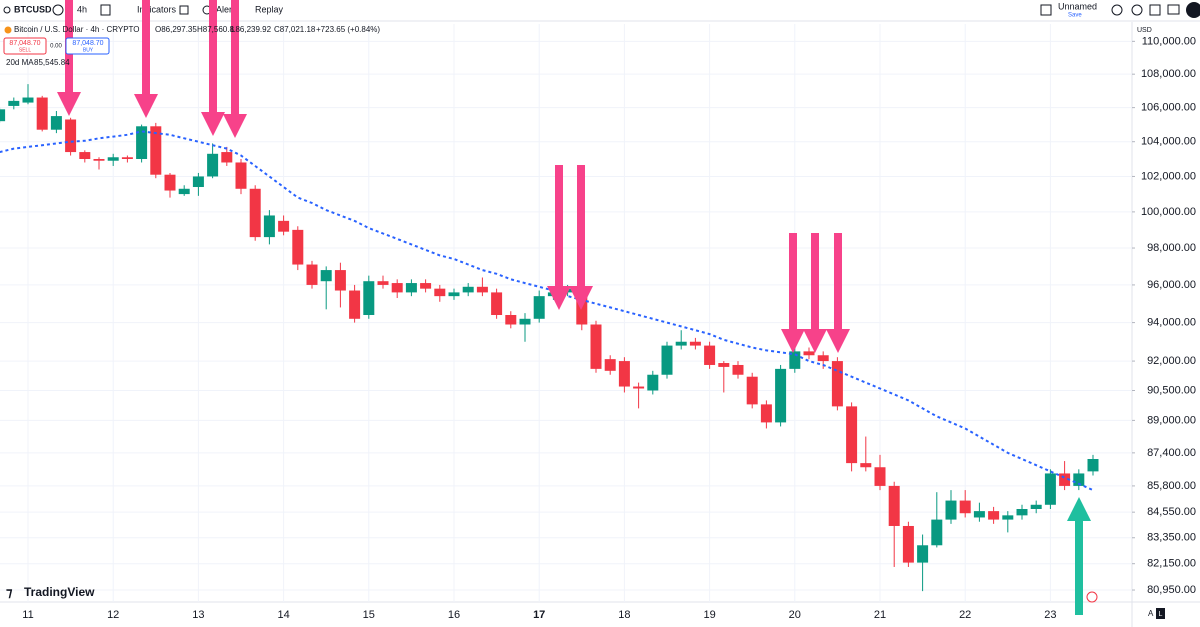  What do you see at coordinates (1193, 10) in the screenshot?
I see `publish` at bounding box center [1193, 10].